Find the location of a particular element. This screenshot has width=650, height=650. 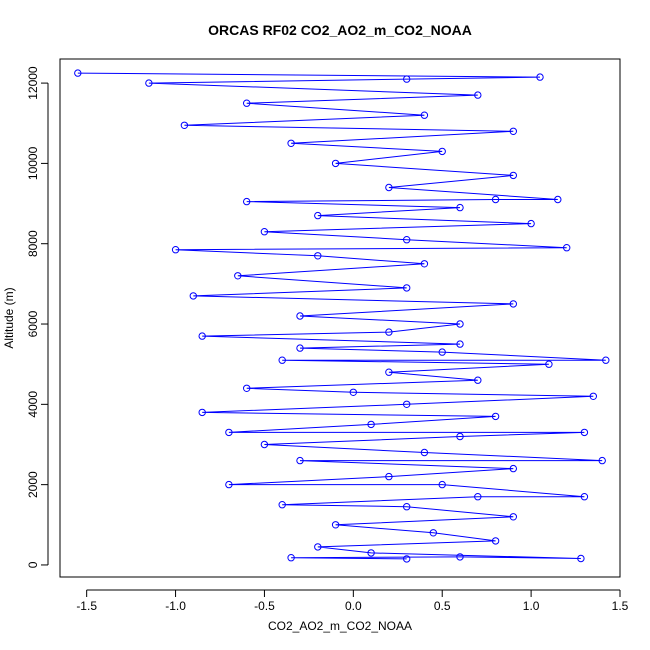

y-axis: 0 2000 4000 6000 8000 10000 12000 is located at coordinates (37, 317).